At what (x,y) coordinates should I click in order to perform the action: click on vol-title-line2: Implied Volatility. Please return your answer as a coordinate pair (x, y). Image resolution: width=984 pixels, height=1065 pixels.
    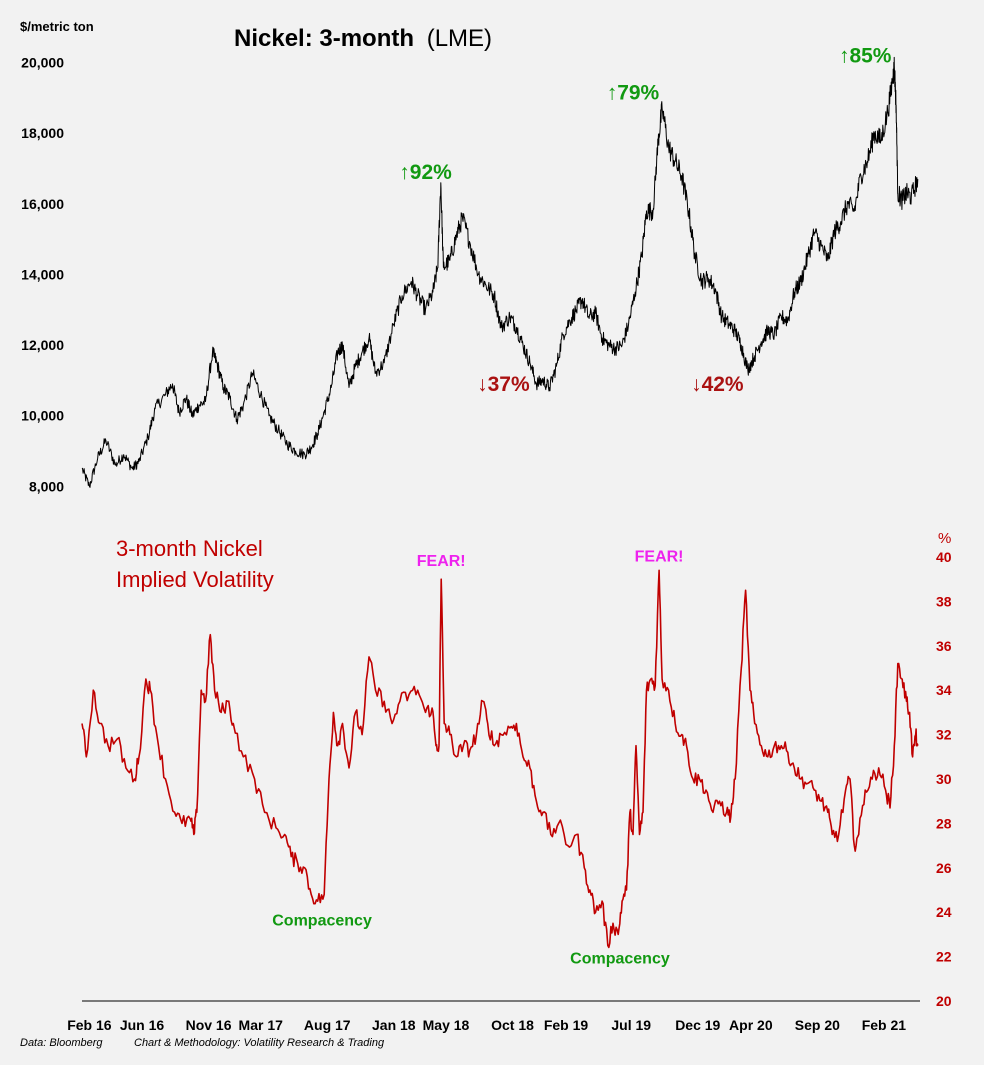
    Looking at the image, I should click on (195, 579).